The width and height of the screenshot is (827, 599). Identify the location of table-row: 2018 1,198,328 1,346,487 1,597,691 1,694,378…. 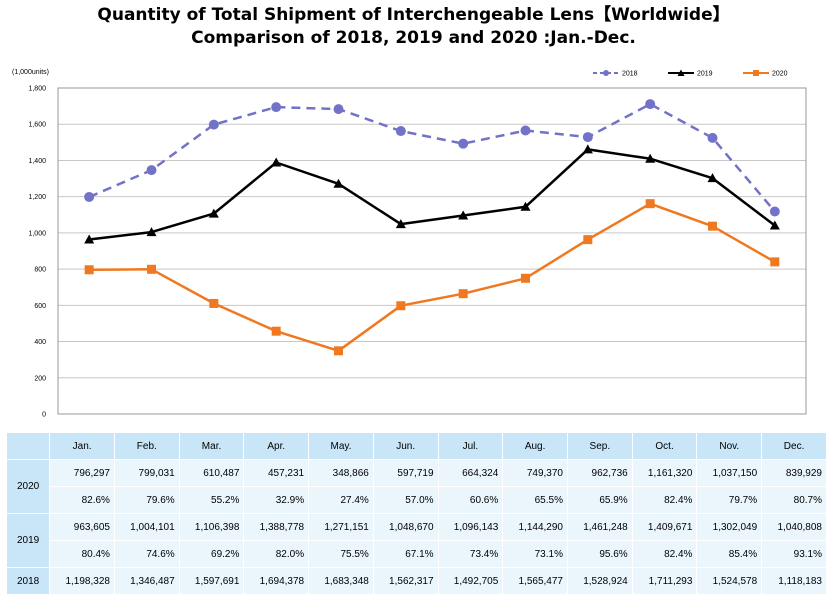
(416, 581).